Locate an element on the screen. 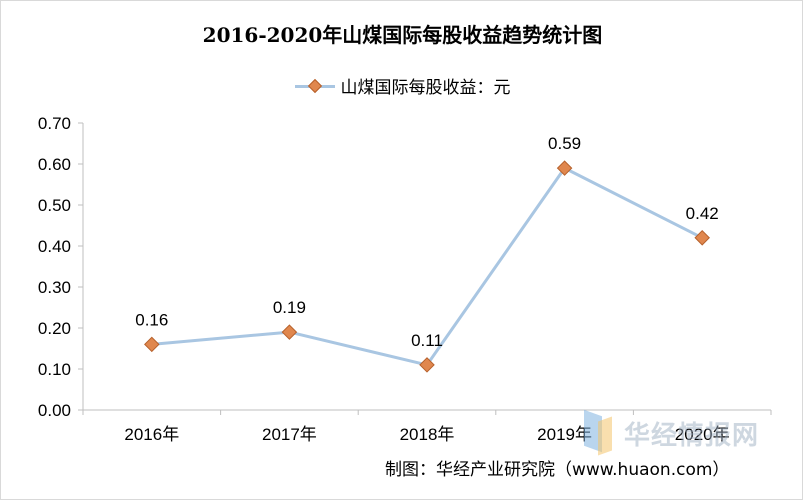  x-tick-label: 2018年 is located at coordinates (427, 434).